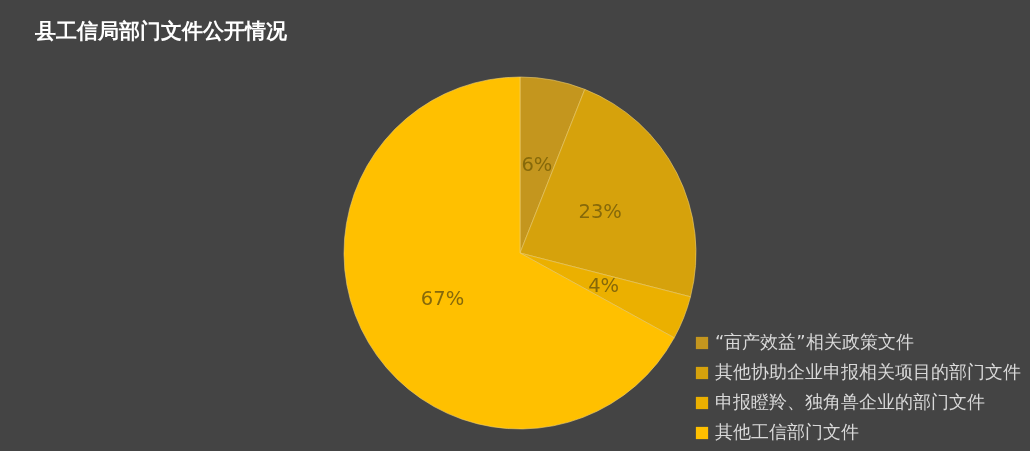  I want to click on legend-label: “亩产效益”相关政策文件, so click(814, 341).